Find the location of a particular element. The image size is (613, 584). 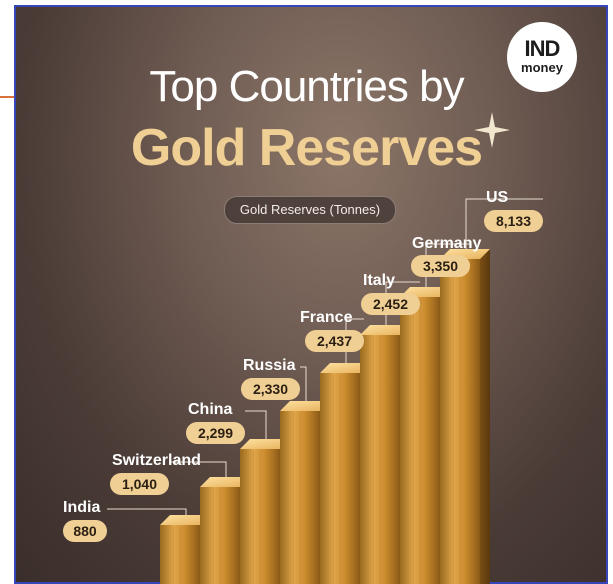

label-russia: Russia 2,330 is located at coordinates (274, 379).